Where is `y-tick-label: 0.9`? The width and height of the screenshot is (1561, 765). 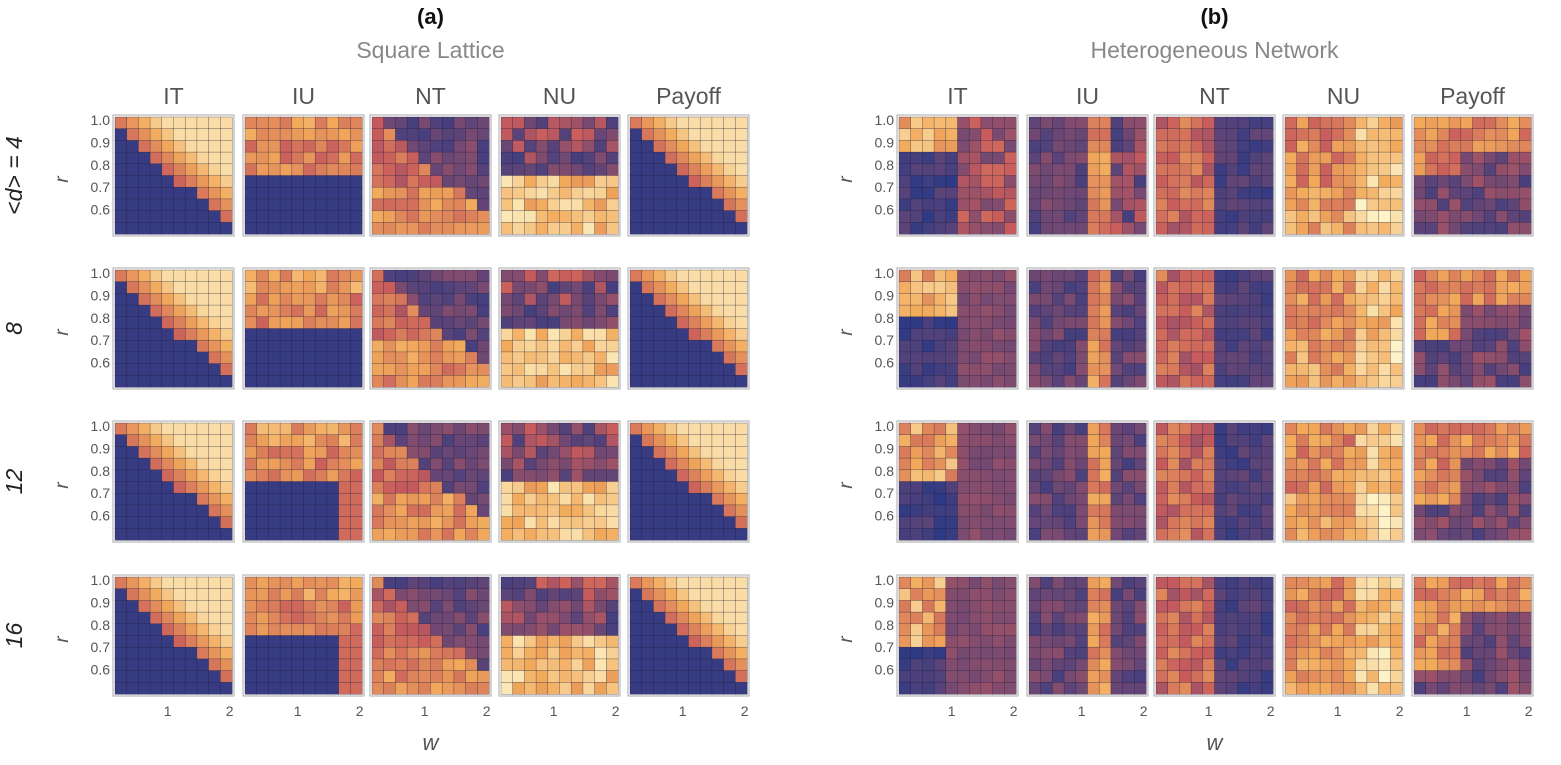 y-tick-label: 0.9 is located at coordinates (885, 295).